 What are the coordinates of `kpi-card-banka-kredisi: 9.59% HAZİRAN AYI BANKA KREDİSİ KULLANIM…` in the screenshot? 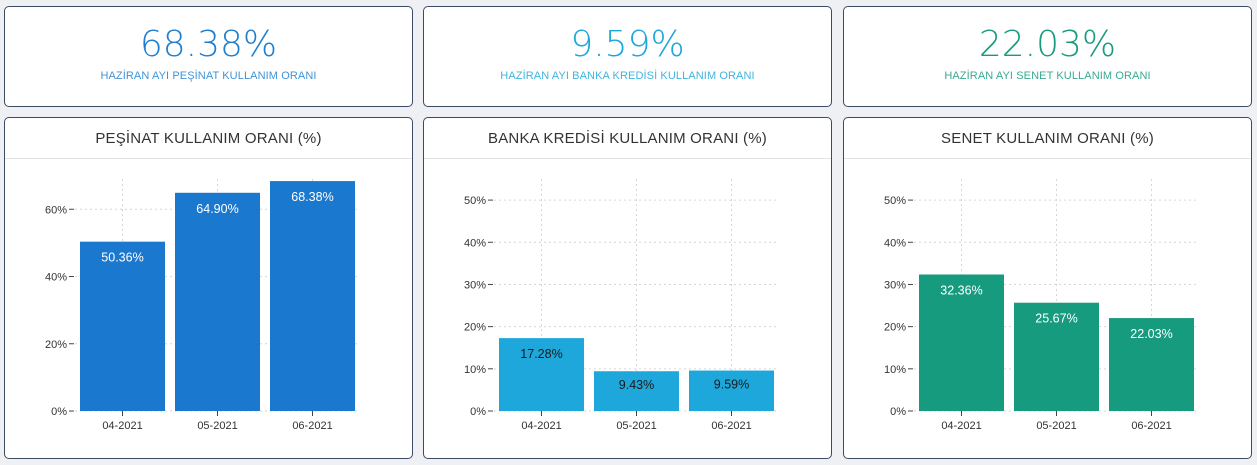 It's located at (627, 56).